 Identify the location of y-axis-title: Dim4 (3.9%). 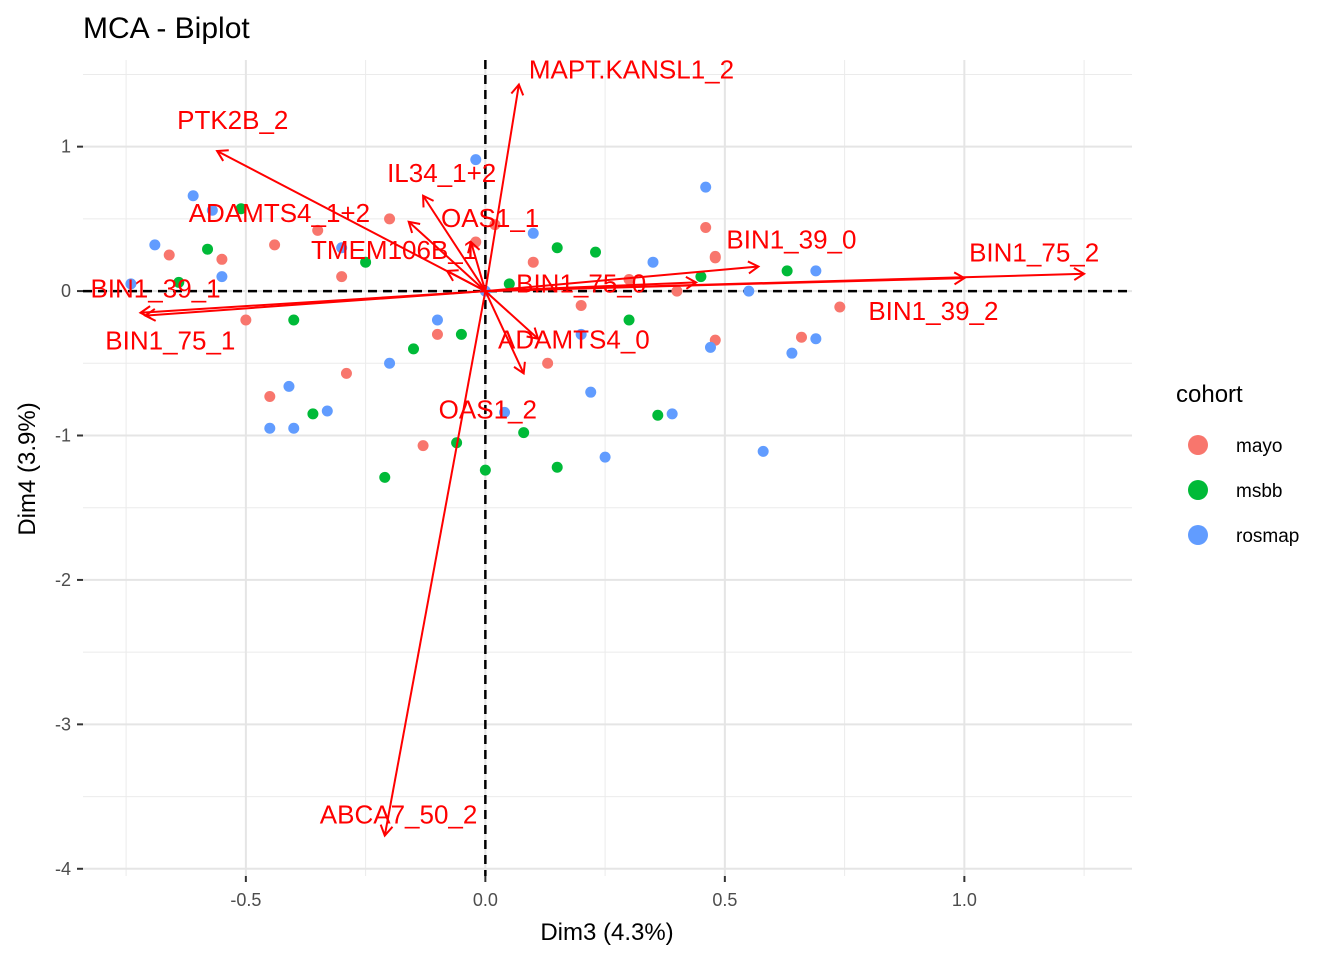
(27, 468).